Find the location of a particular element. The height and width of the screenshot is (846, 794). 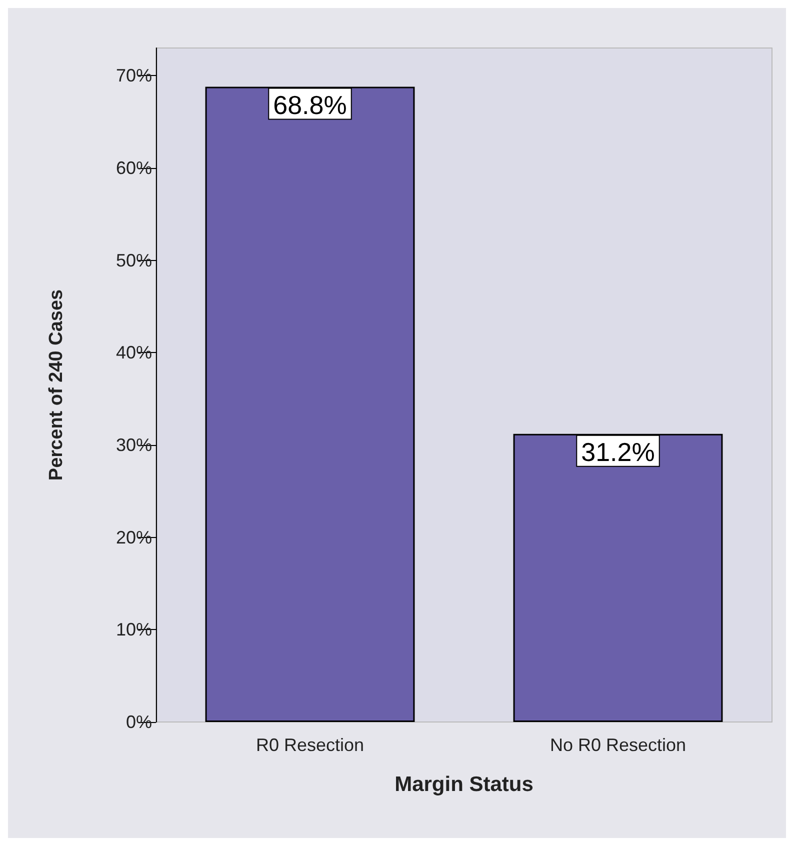

y-tick-label: 0% is located at coordinates (139, 722).